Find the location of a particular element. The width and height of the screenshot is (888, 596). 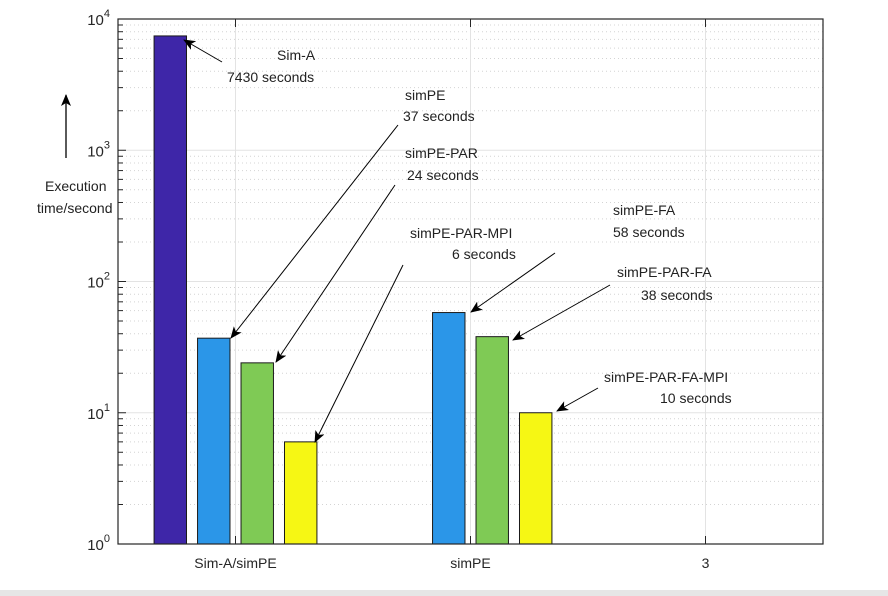

x-tick-label: simPE is located at coordinates (470, 563).